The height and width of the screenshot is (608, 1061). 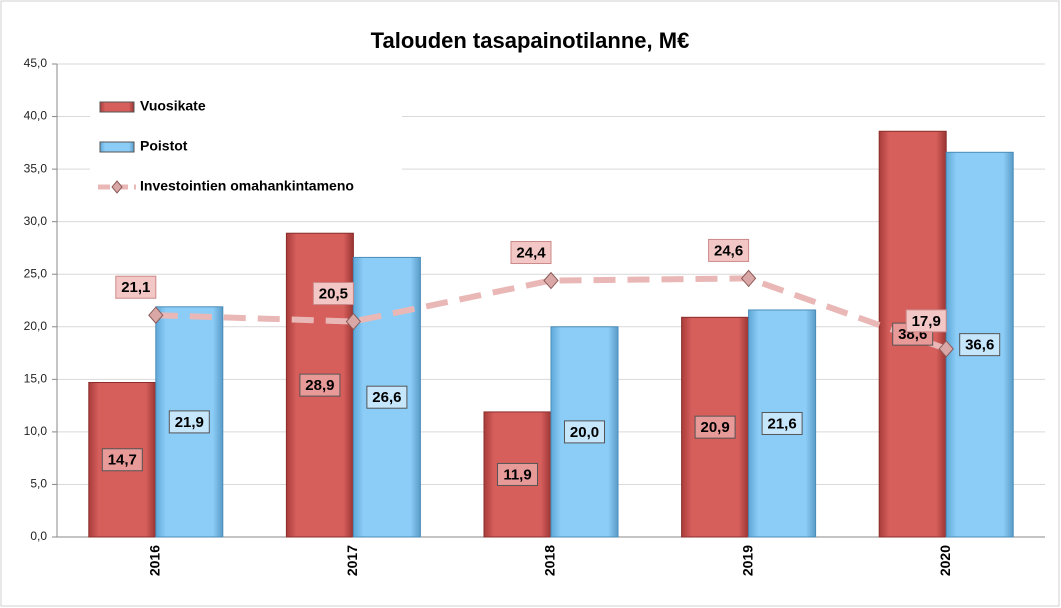 I want to click on data-label: 20,9, so click(x=715, y=427).